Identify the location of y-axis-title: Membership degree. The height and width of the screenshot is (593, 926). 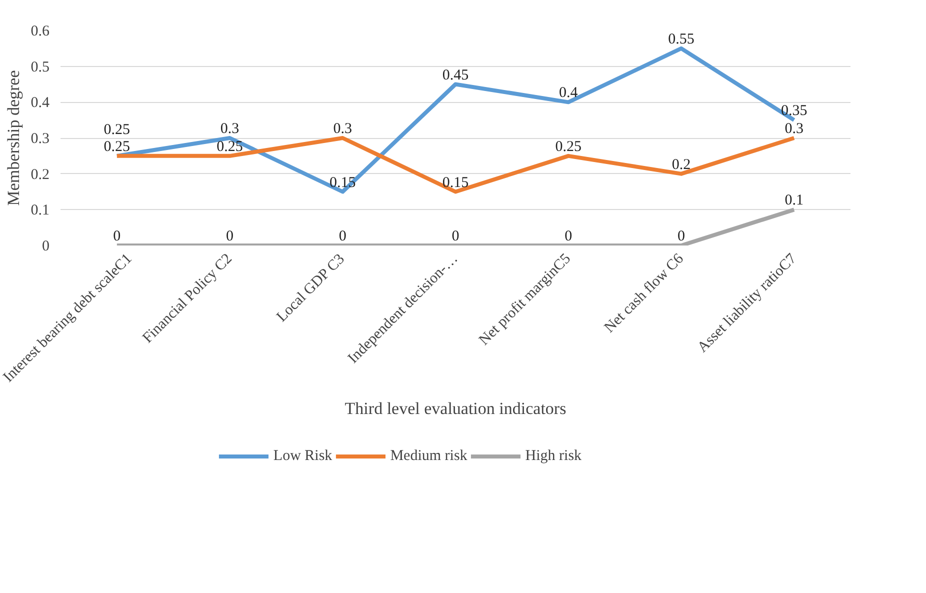
(13, 138).